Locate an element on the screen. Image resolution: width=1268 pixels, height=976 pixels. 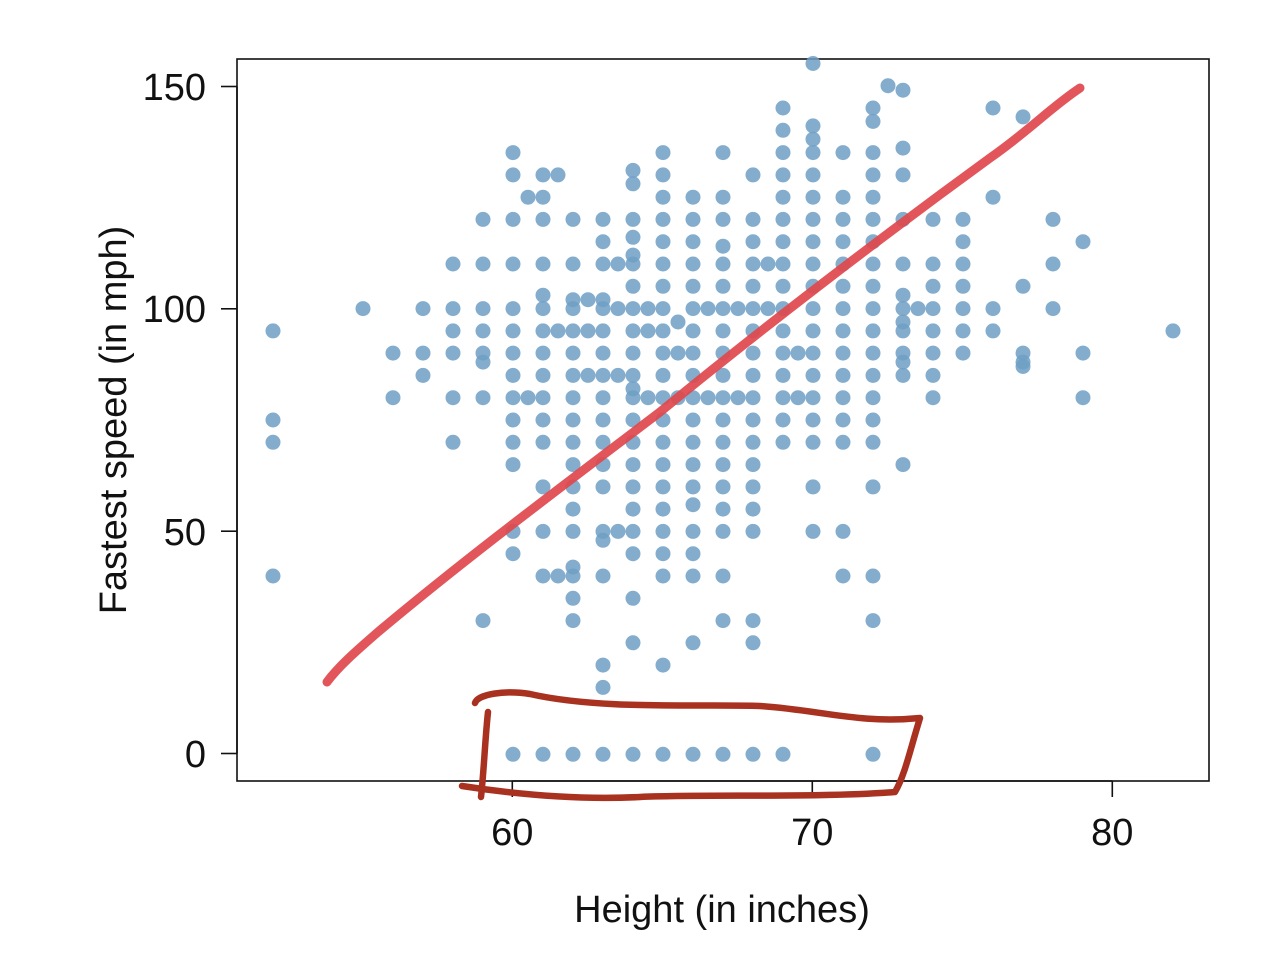
y-axis: 0 50 100 150 is located at coordinates (190, 421).